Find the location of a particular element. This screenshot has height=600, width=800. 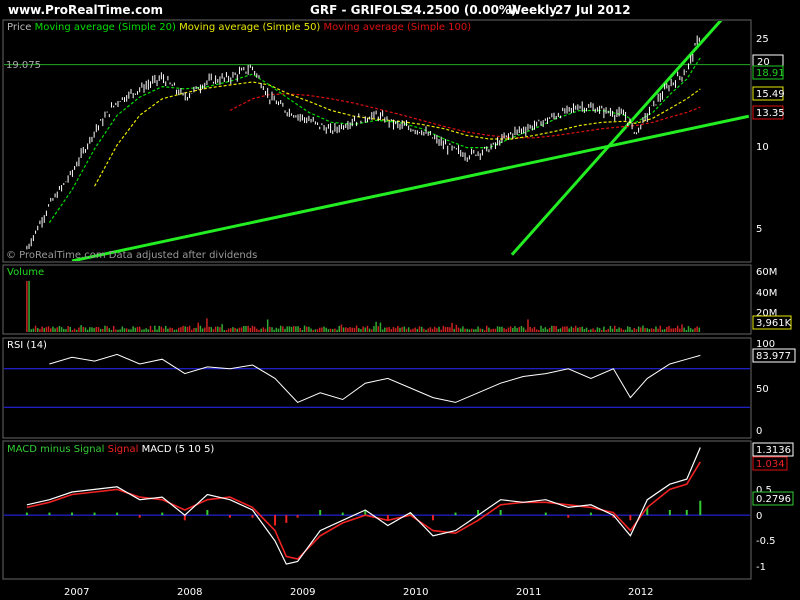

level-label: 19.075 is located at coordinates (23, 65).